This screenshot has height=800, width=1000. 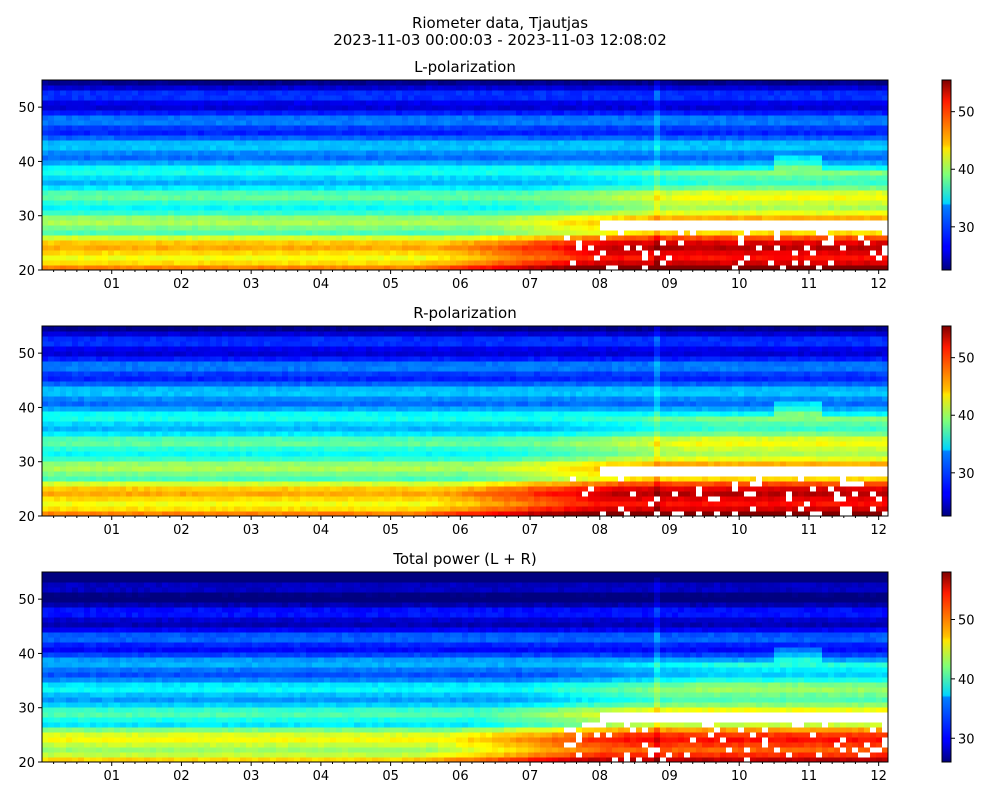 I want to click on figure-title-line1: Riometer data, Tjautjas, so click(x=500, y=23).